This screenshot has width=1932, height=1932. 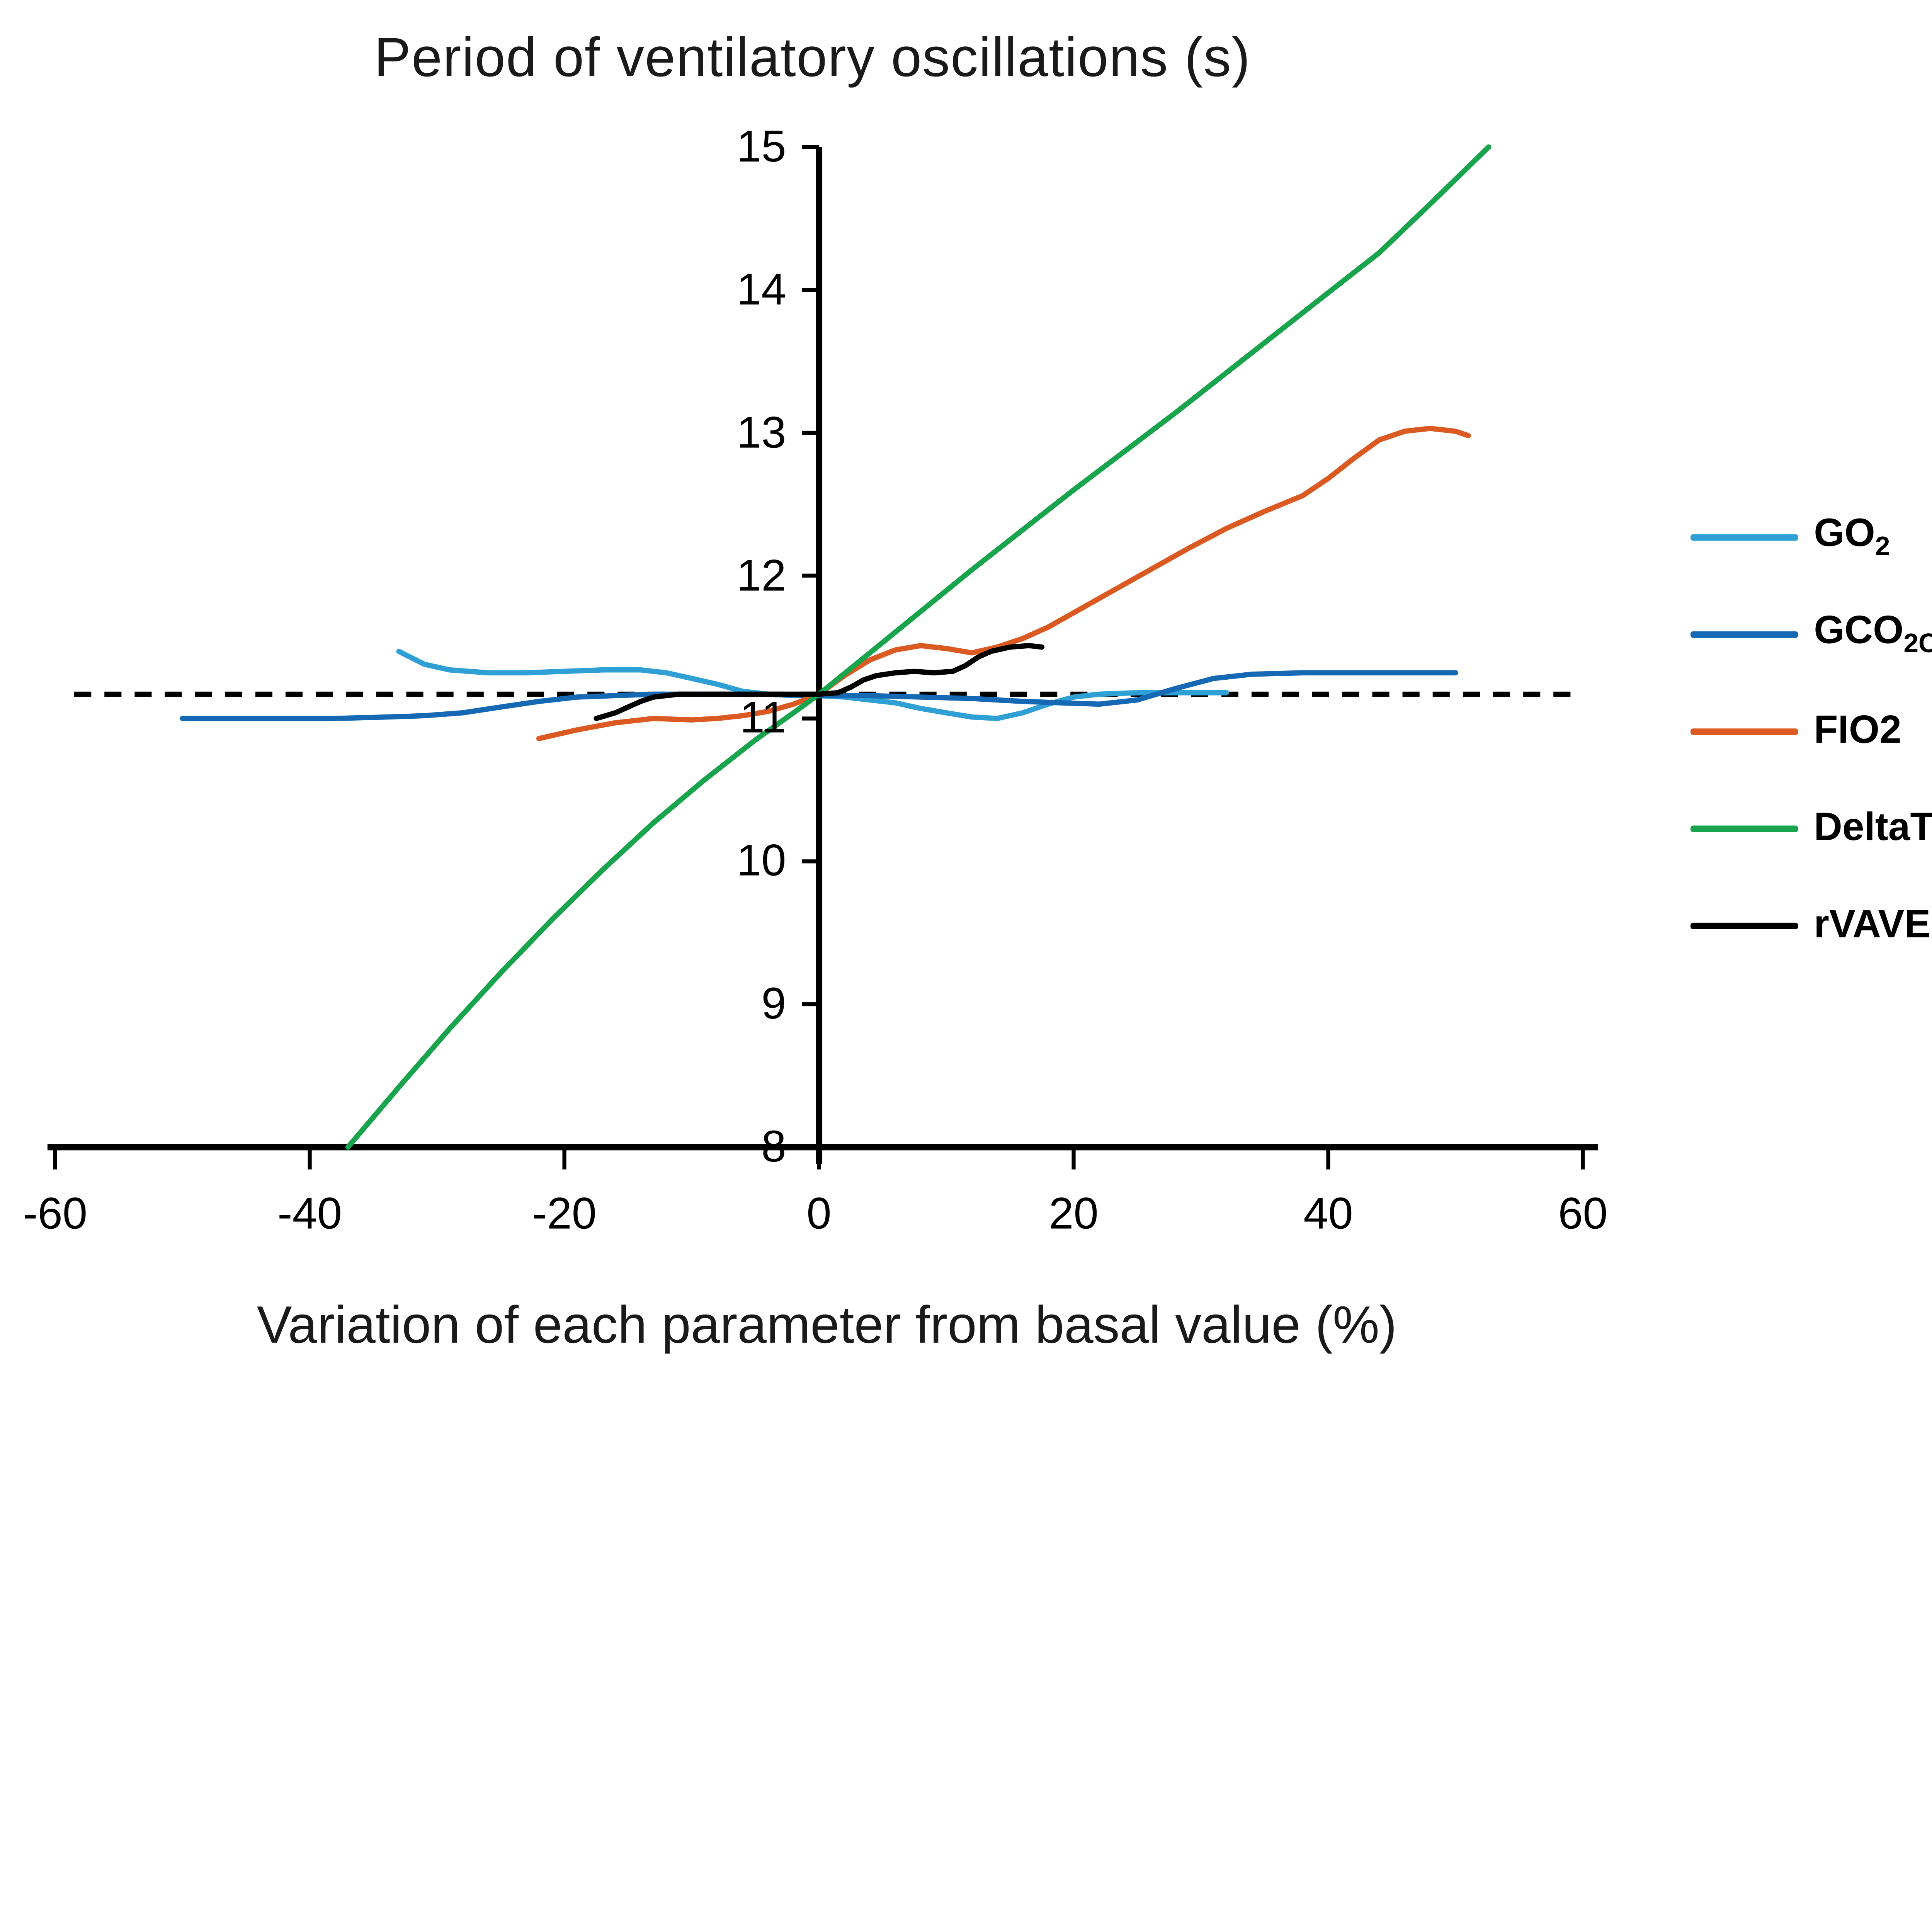 I want to click on x-tick-label: 40, so click(x=1328, y=1214).